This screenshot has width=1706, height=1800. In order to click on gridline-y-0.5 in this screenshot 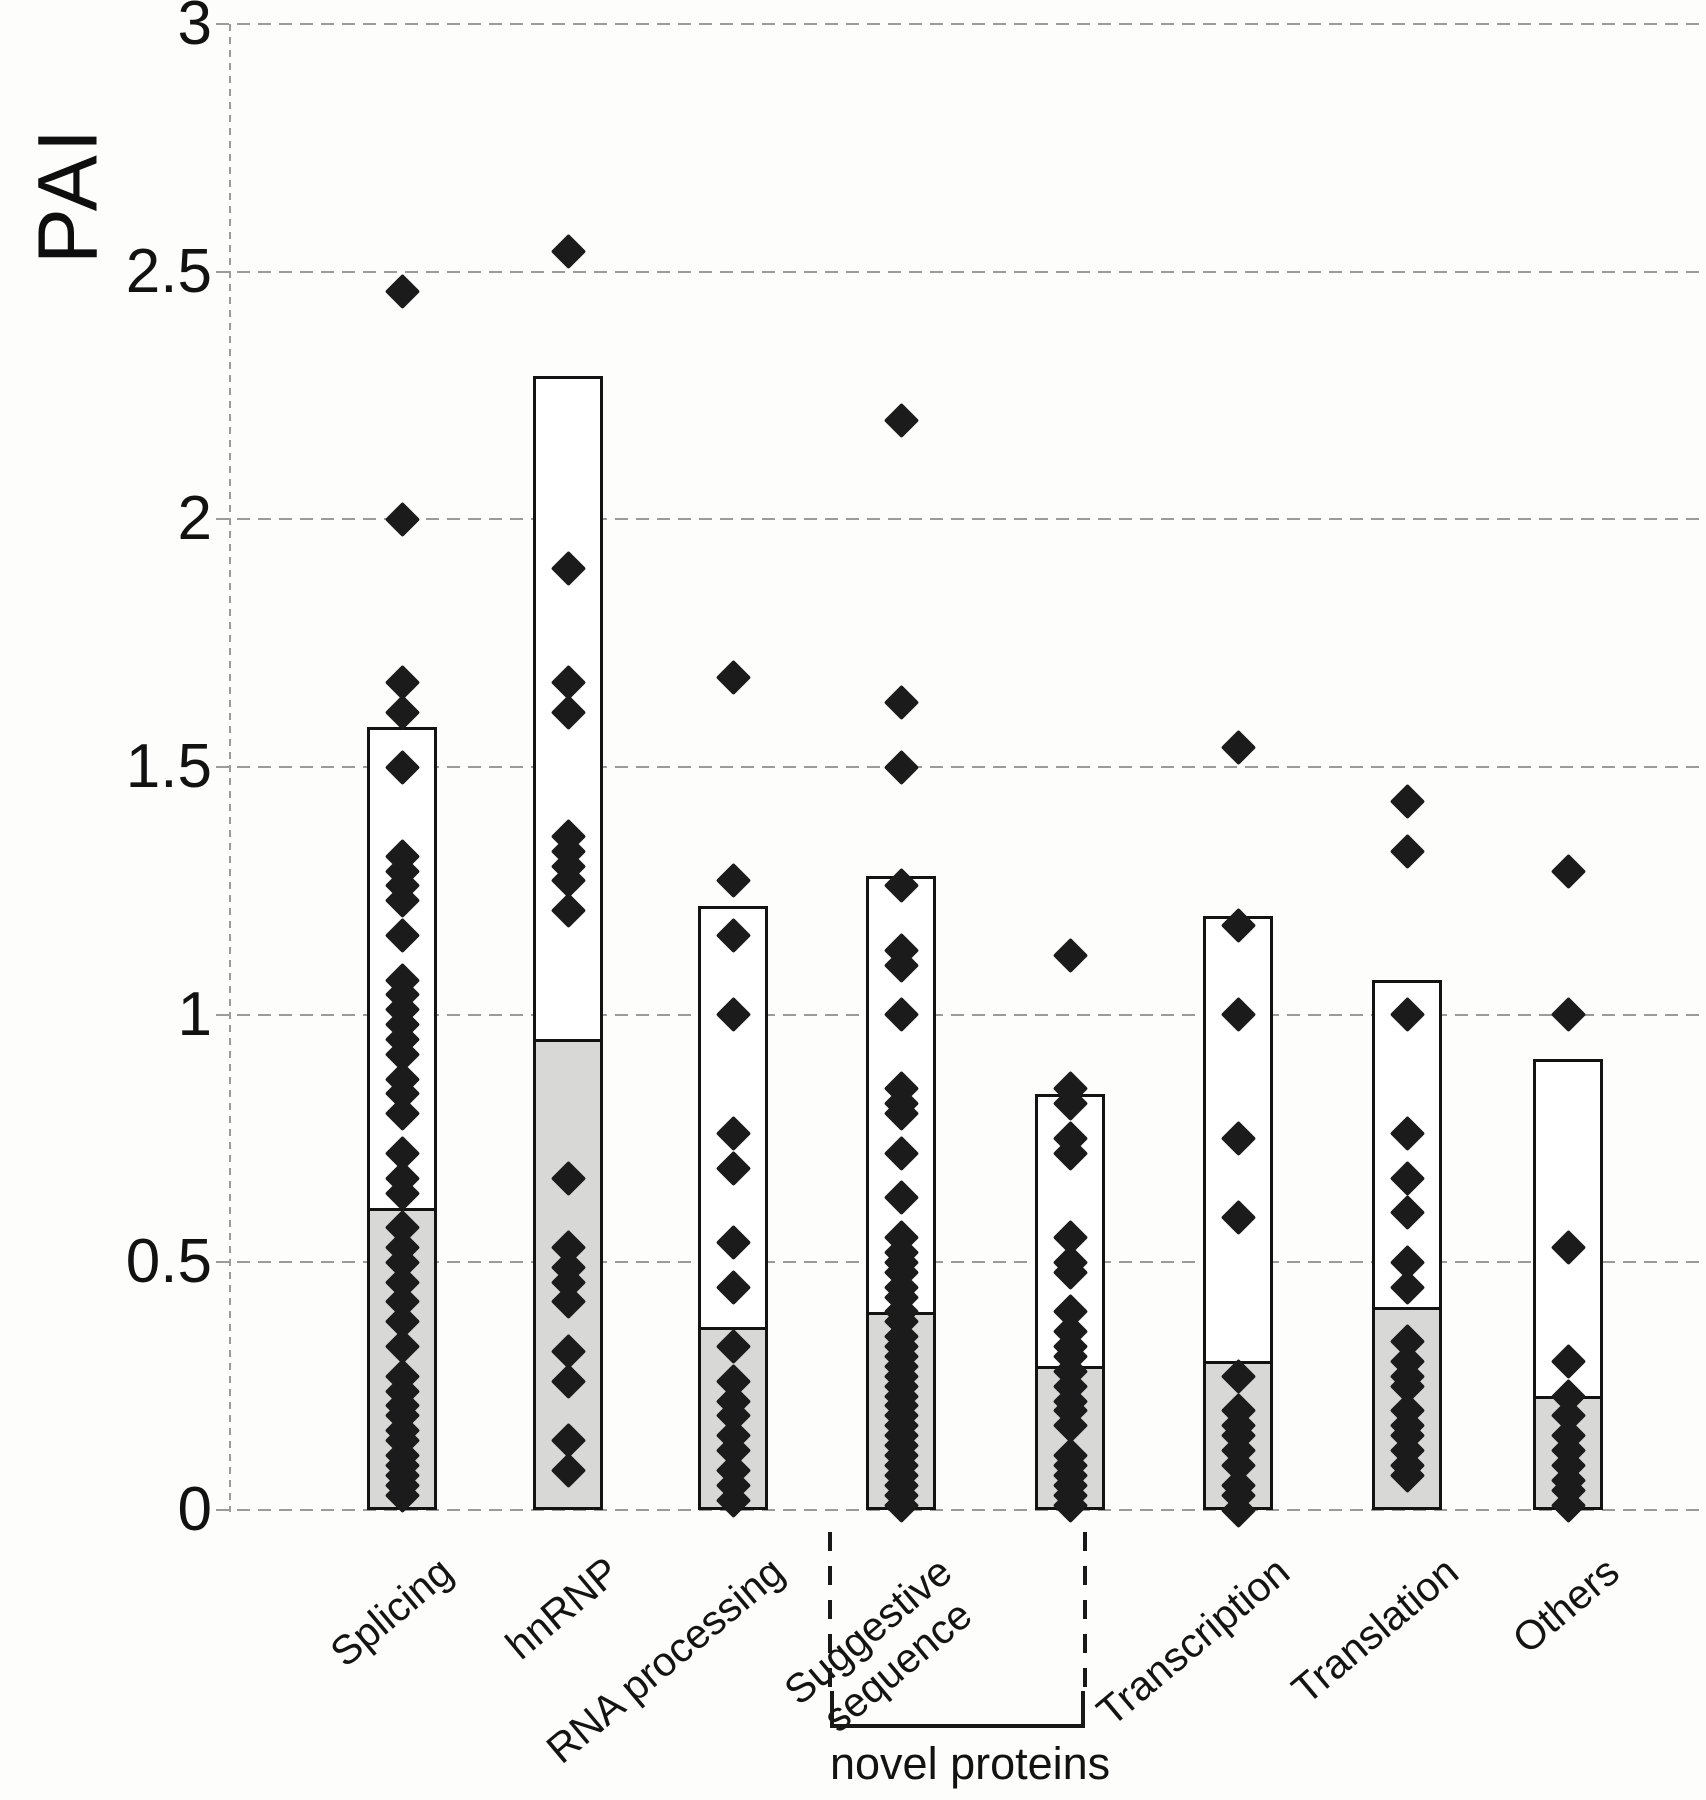, I will do `click(958, 1262)`.